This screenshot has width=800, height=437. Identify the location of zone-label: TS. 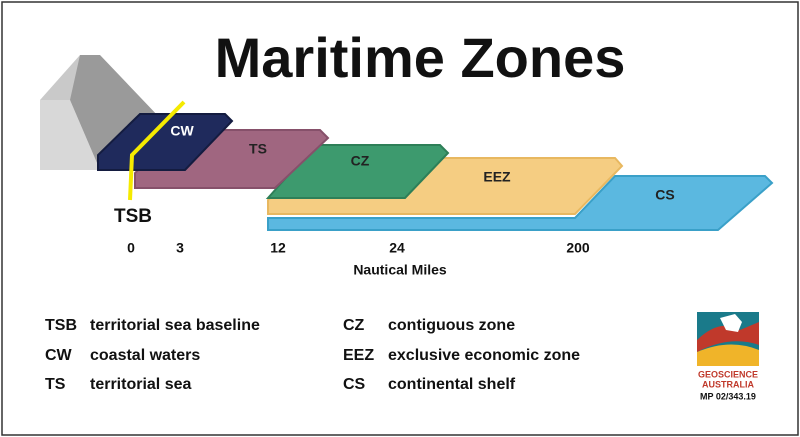
(258, 149).